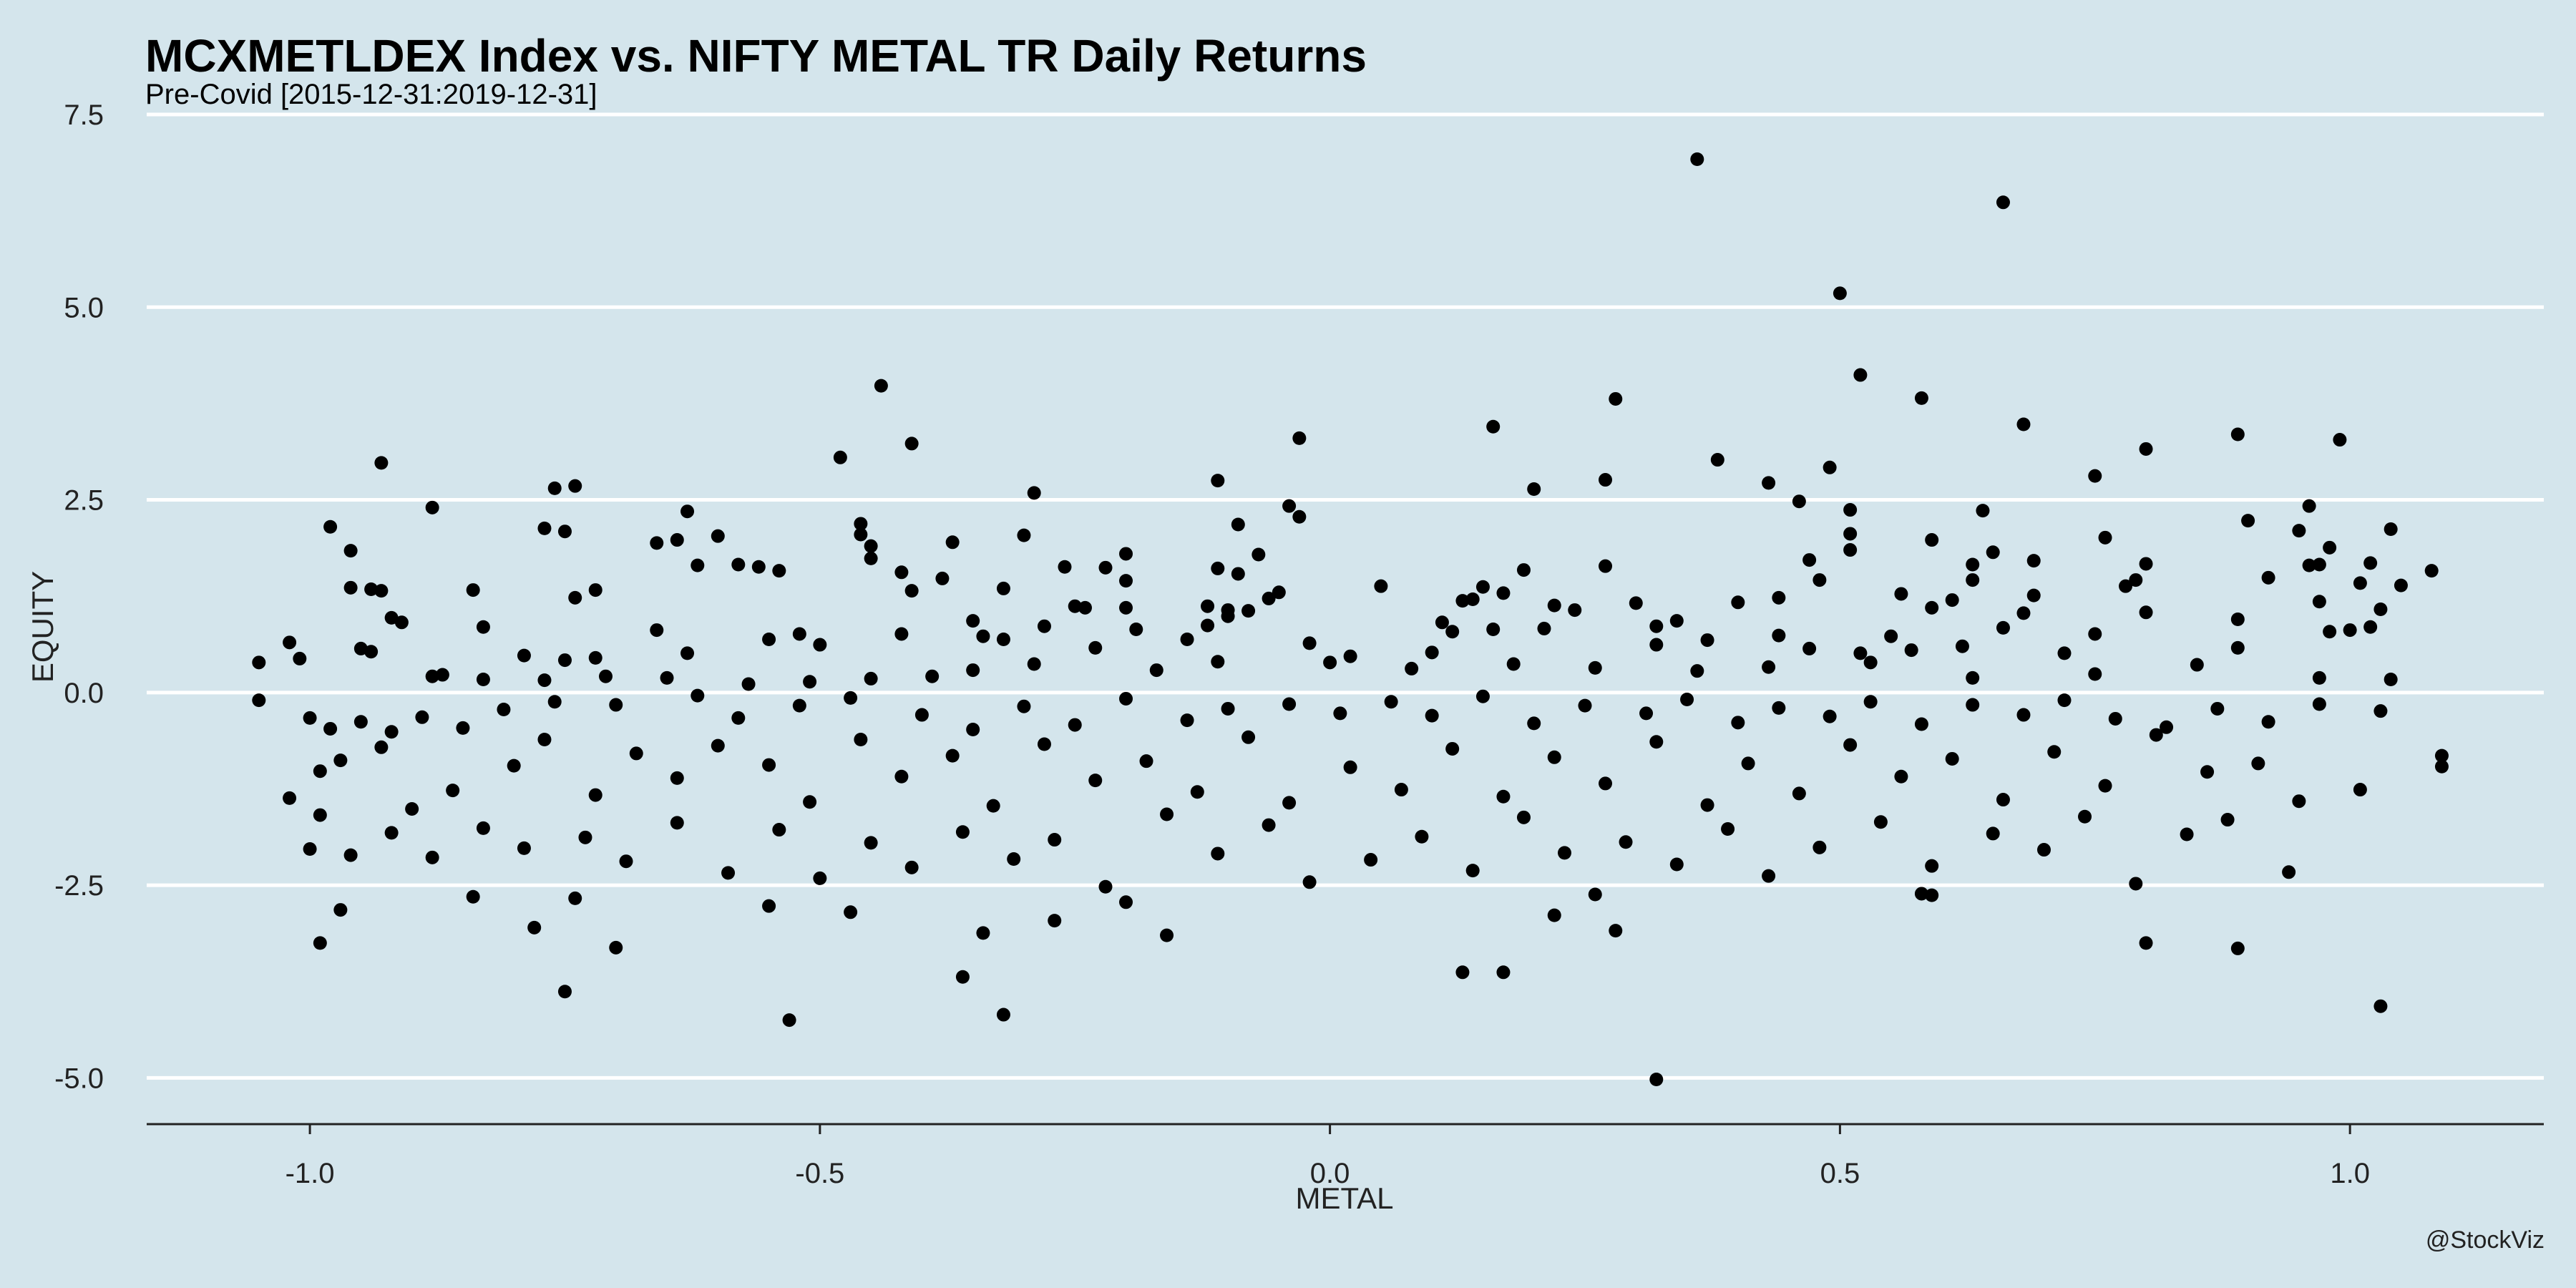 Image resolution: width=2576 pixels, height=1288 pixels. Describe the element at coordinates (2350, 1173) in the screenshot. I see `x-tick-label: 1.0` at that location.